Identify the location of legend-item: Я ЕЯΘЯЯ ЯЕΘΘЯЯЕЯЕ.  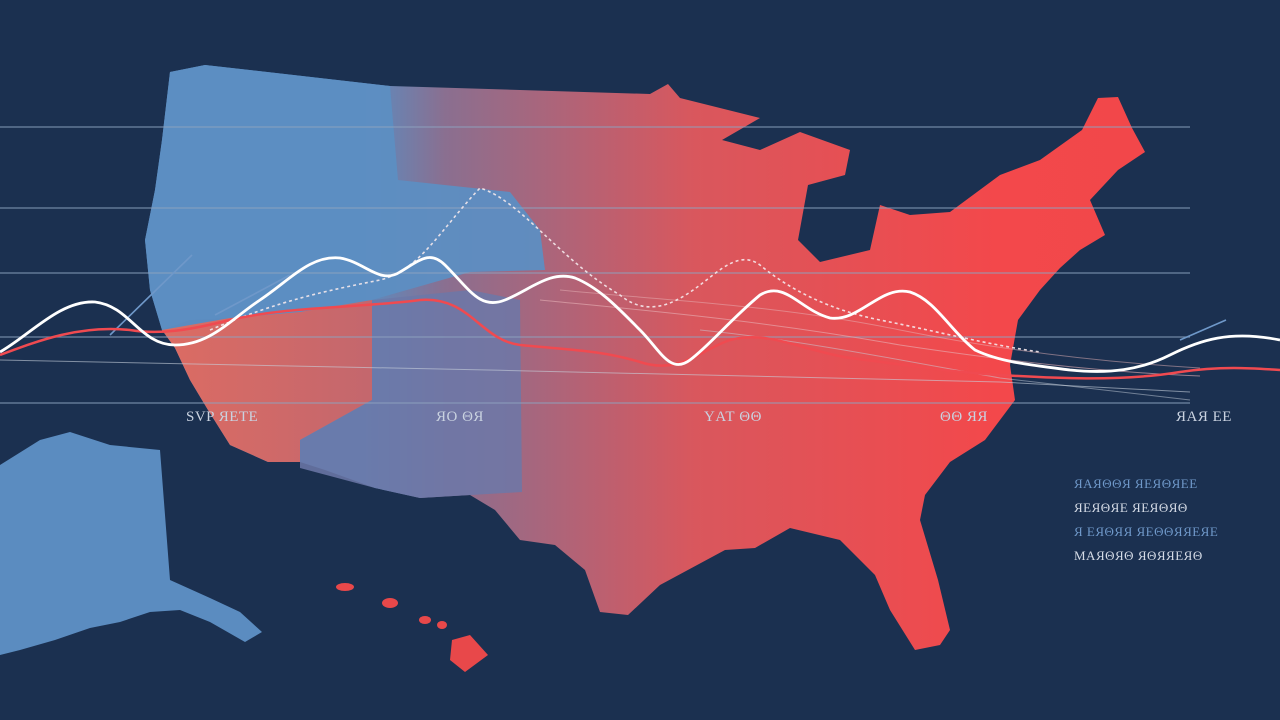
(1146, 531).